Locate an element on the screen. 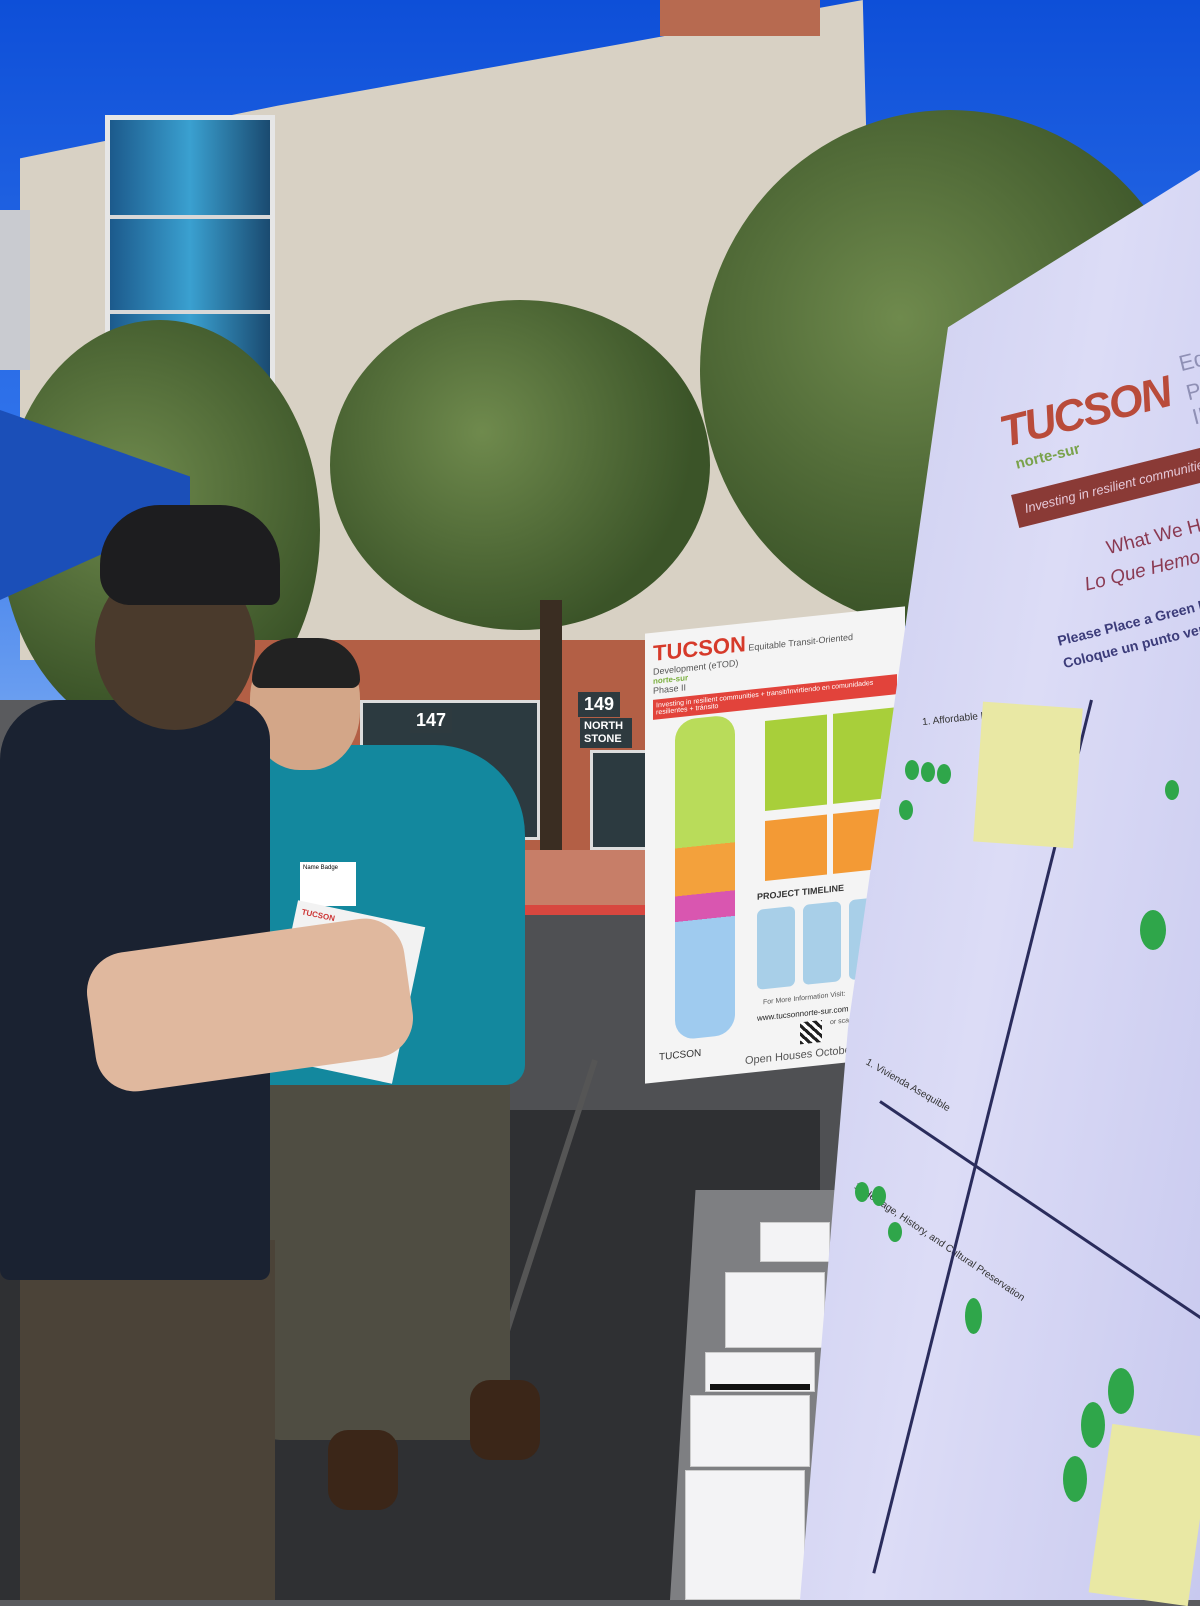 Image resolution: width=1200 pixels, height=1606 pixels. tree-trunk is located at coordinates (551, 745).